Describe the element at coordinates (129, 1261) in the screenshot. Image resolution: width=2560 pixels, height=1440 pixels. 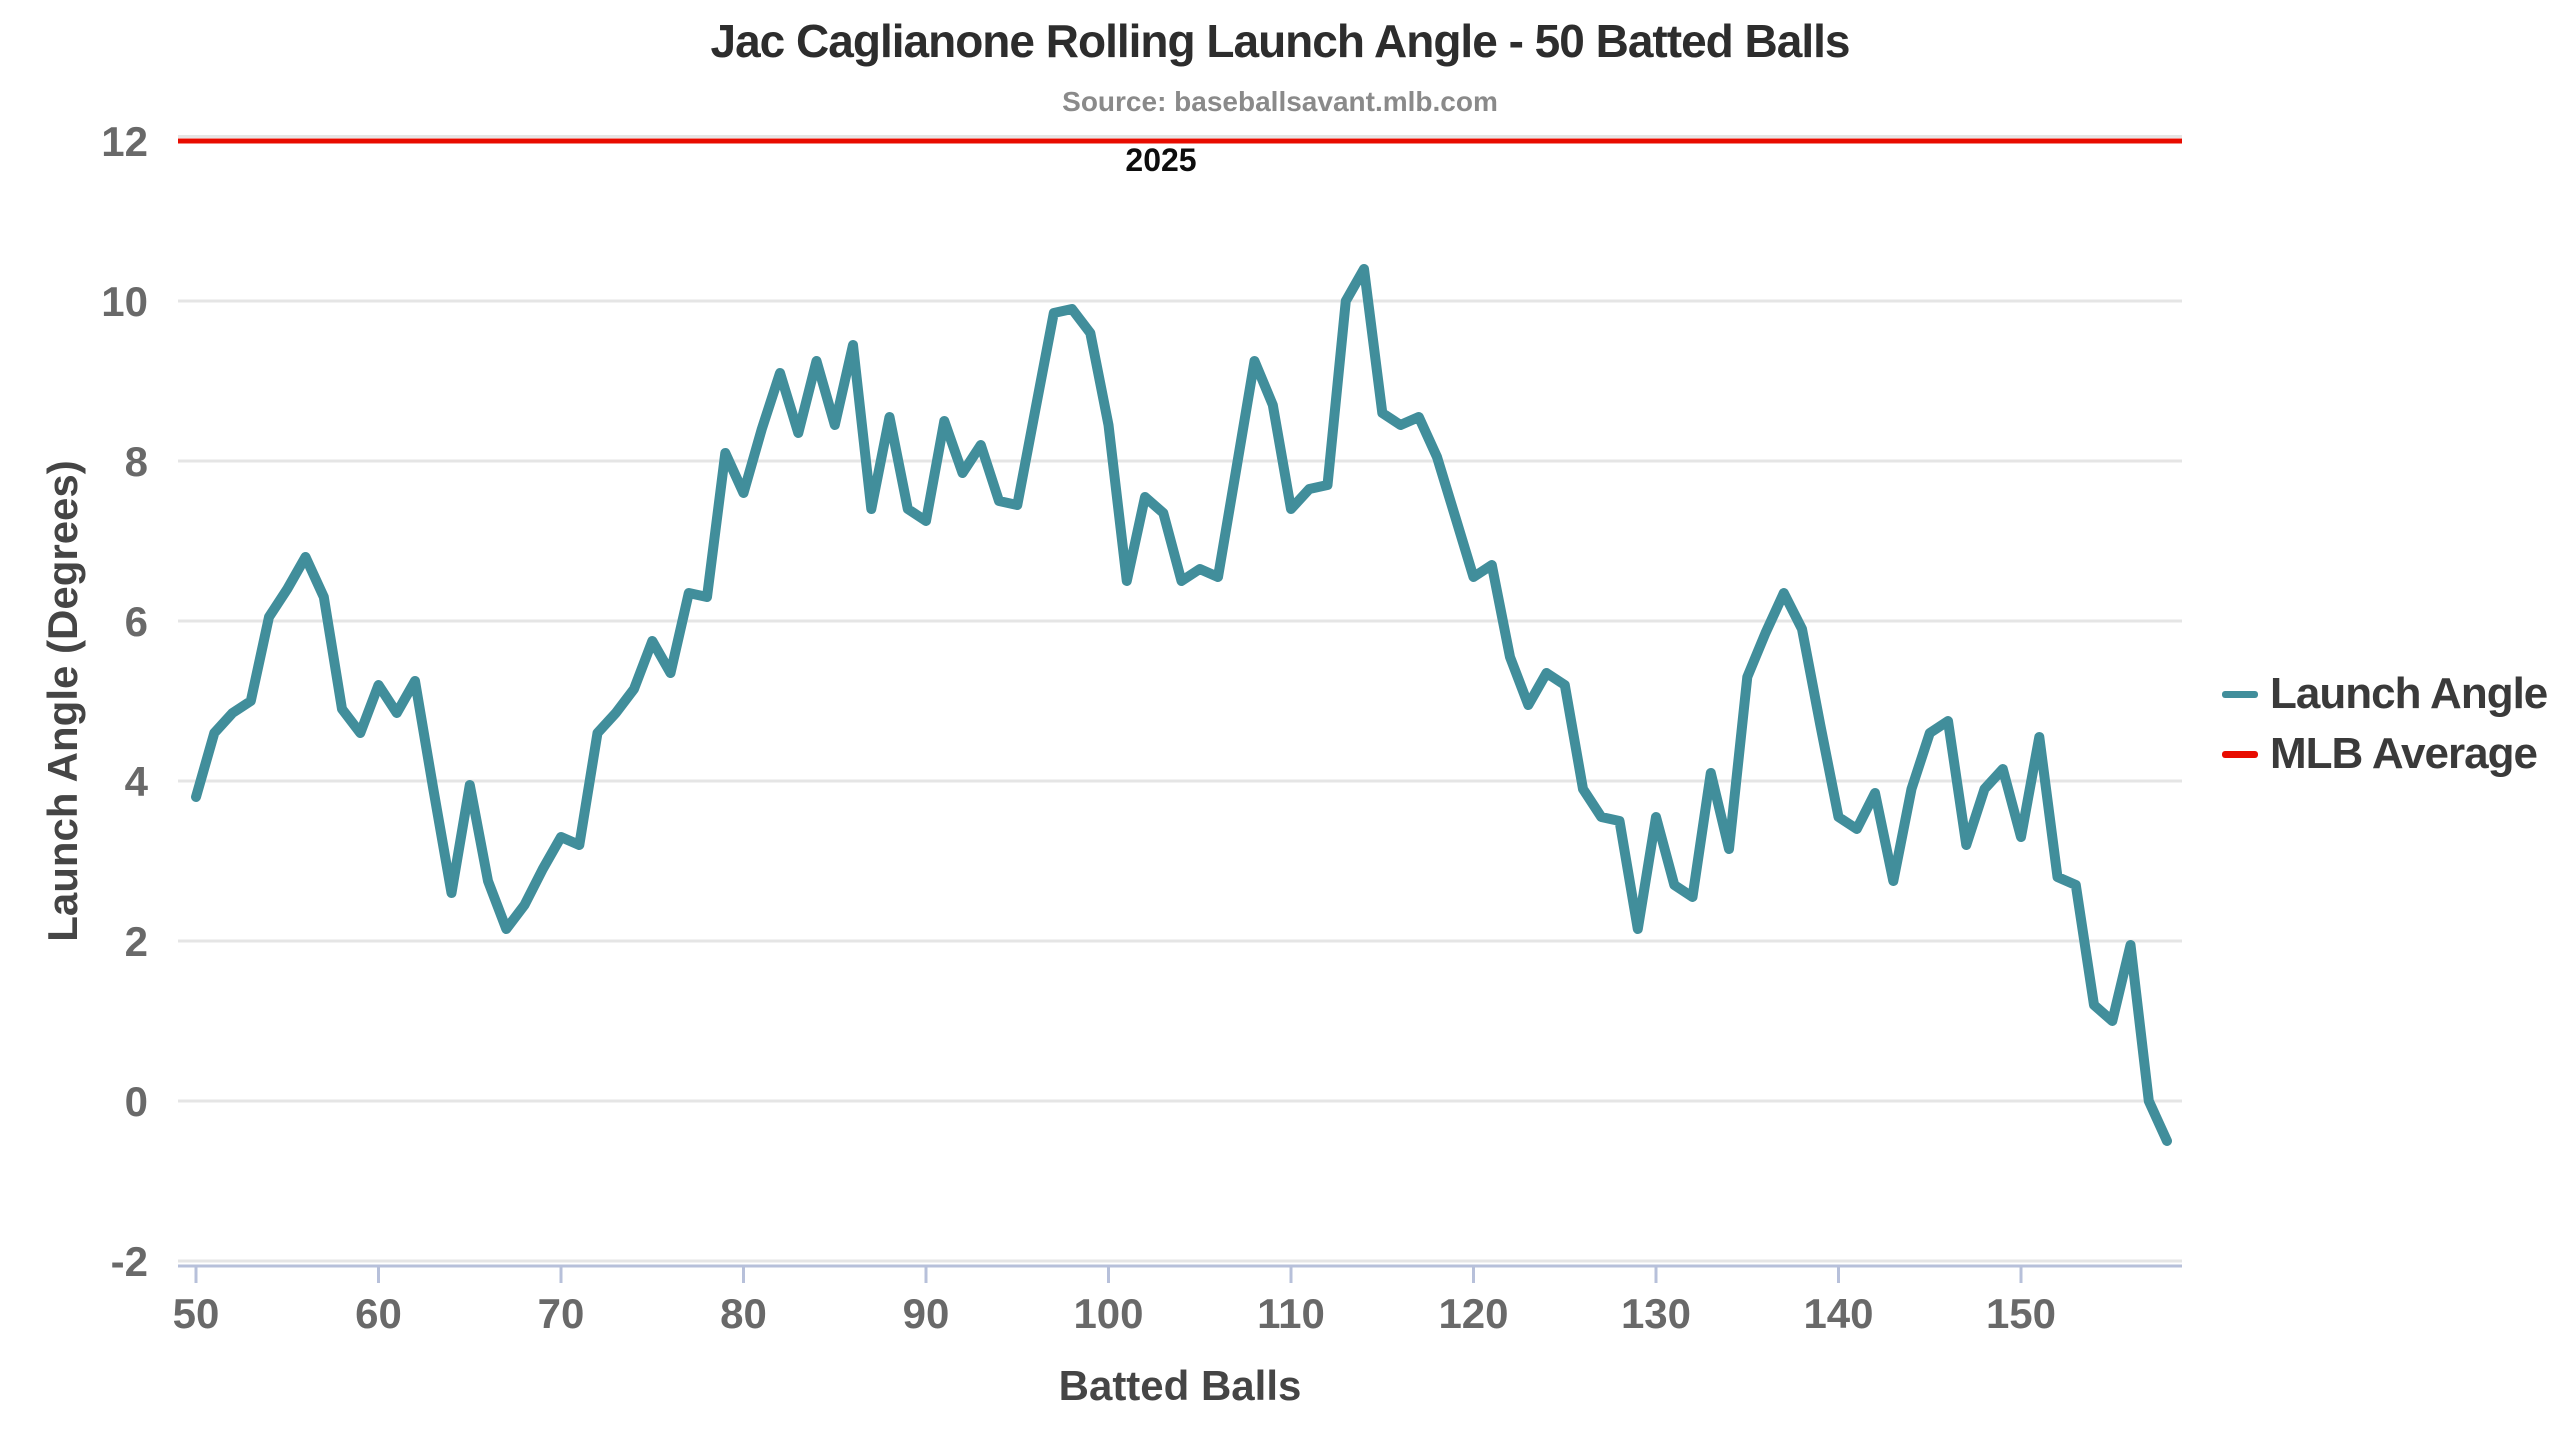
I see `y-tick-label: -2` at that location.